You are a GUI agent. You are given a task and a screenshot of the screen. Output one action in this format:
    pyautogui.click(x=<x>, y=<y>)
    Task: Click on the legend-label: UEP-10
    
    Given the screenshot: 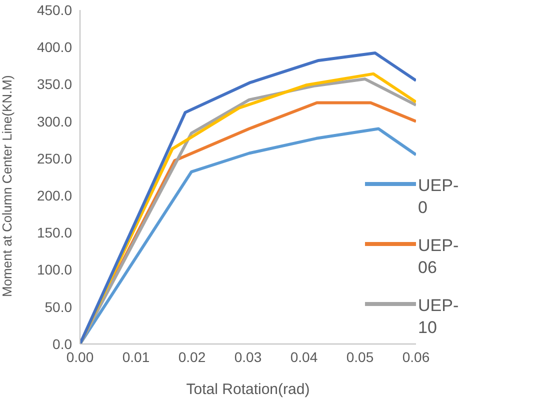 What is the action you would take?
    pyautogui.click(x=438, y=317)
    